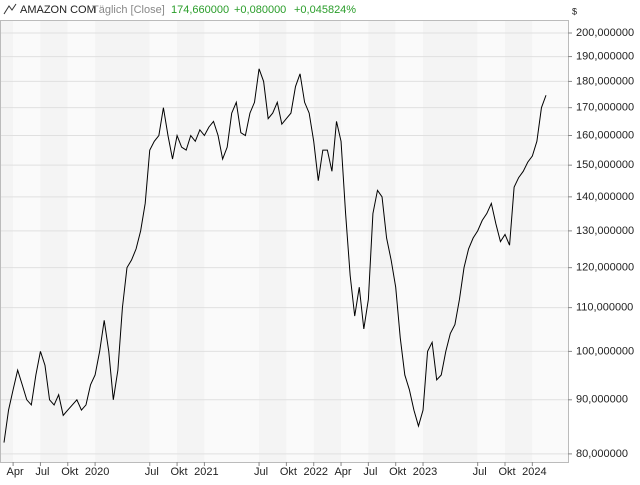  I want to click on y-tick-label: 190,000000, so click(605, 56).